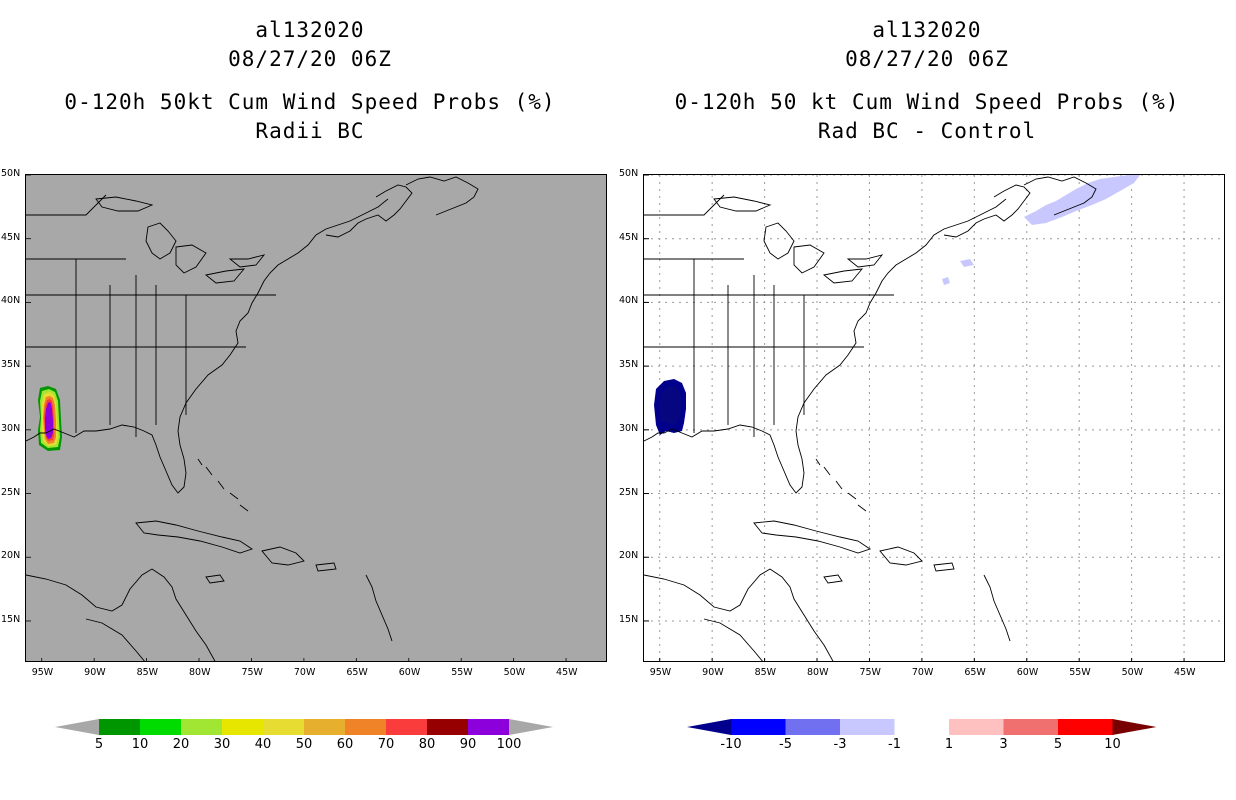  Describe the element at coordinates (731, 744) in the screenshot. I see `right-colorbar-label: -10` at that location.